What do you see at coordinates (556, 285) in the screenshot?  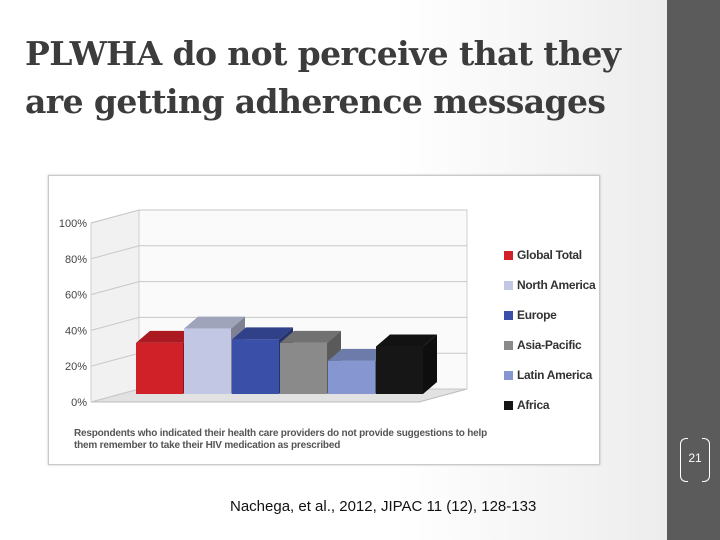 I see `legend-label: North America` at bounding box center [556, 285].